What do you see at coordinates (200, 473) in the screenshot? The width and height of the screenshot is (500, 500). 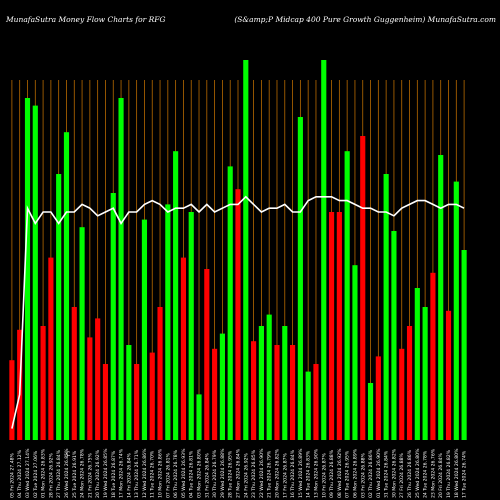 I see `x-tick-label: 03 Mon 2024 26.80%` at bounding box center [200, 473].